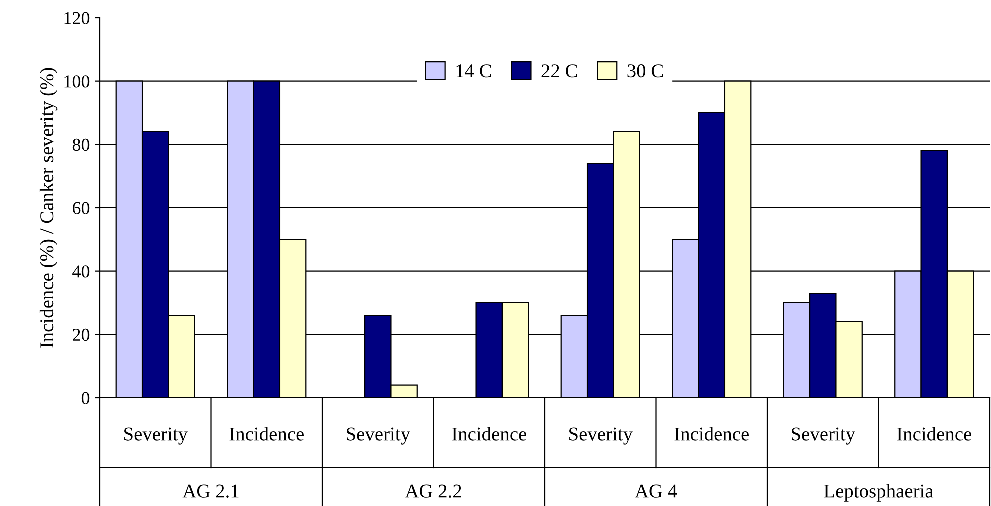 Image resolution: width=991 pixels, height=506 pixels. Describe the element at coordinates (81, 208) in the screenshot. I see `y-tick-label: 60` at that location.